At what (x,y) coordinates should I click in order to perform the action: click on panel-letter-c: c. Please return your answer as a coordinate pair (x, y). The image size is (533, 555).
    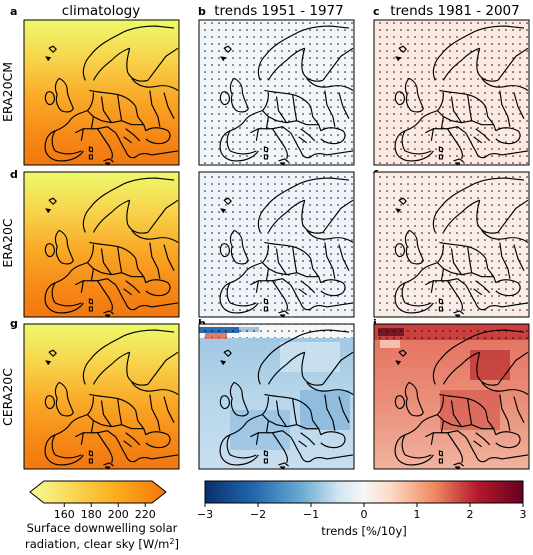
    Looking at the image, I should click on (376, 11).